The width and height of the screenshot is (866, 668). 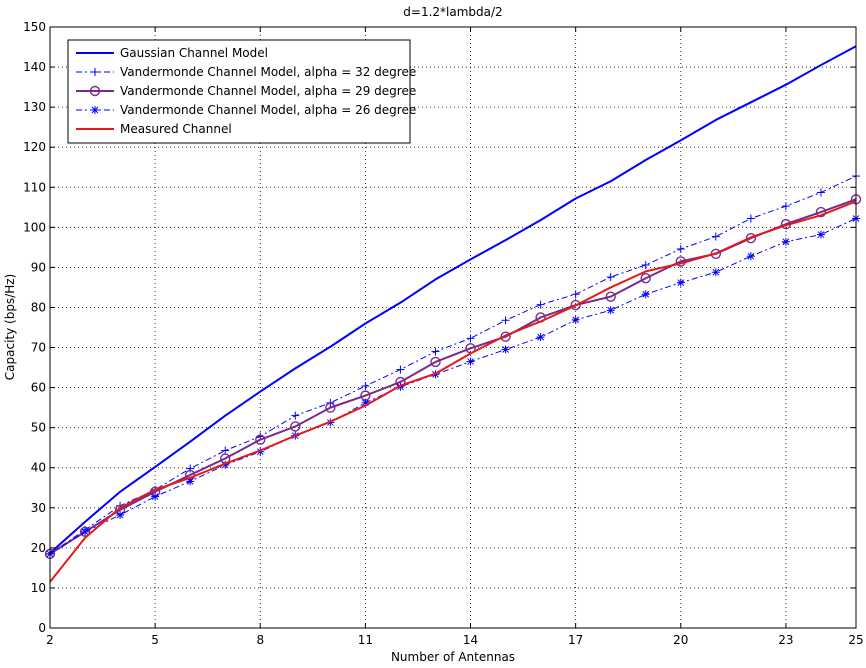 What do you see at coordinates (34, 227) in the screenshot?
I see `y-tick-label: 100` at bounding box center [34, 227].